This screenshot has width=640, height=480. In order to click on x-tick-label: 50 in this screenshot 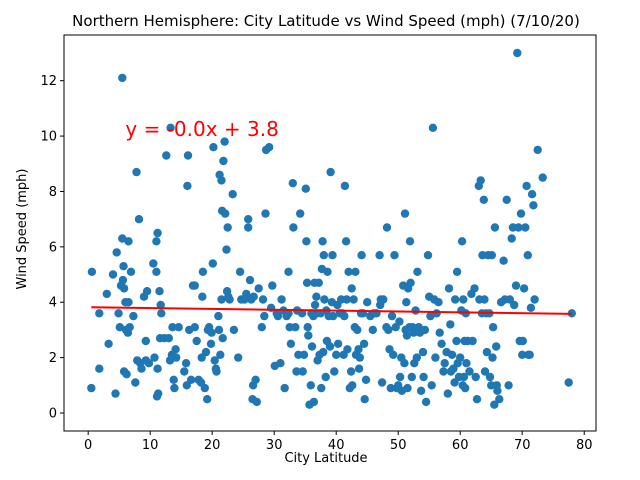, I will do `click(398, 445)`.